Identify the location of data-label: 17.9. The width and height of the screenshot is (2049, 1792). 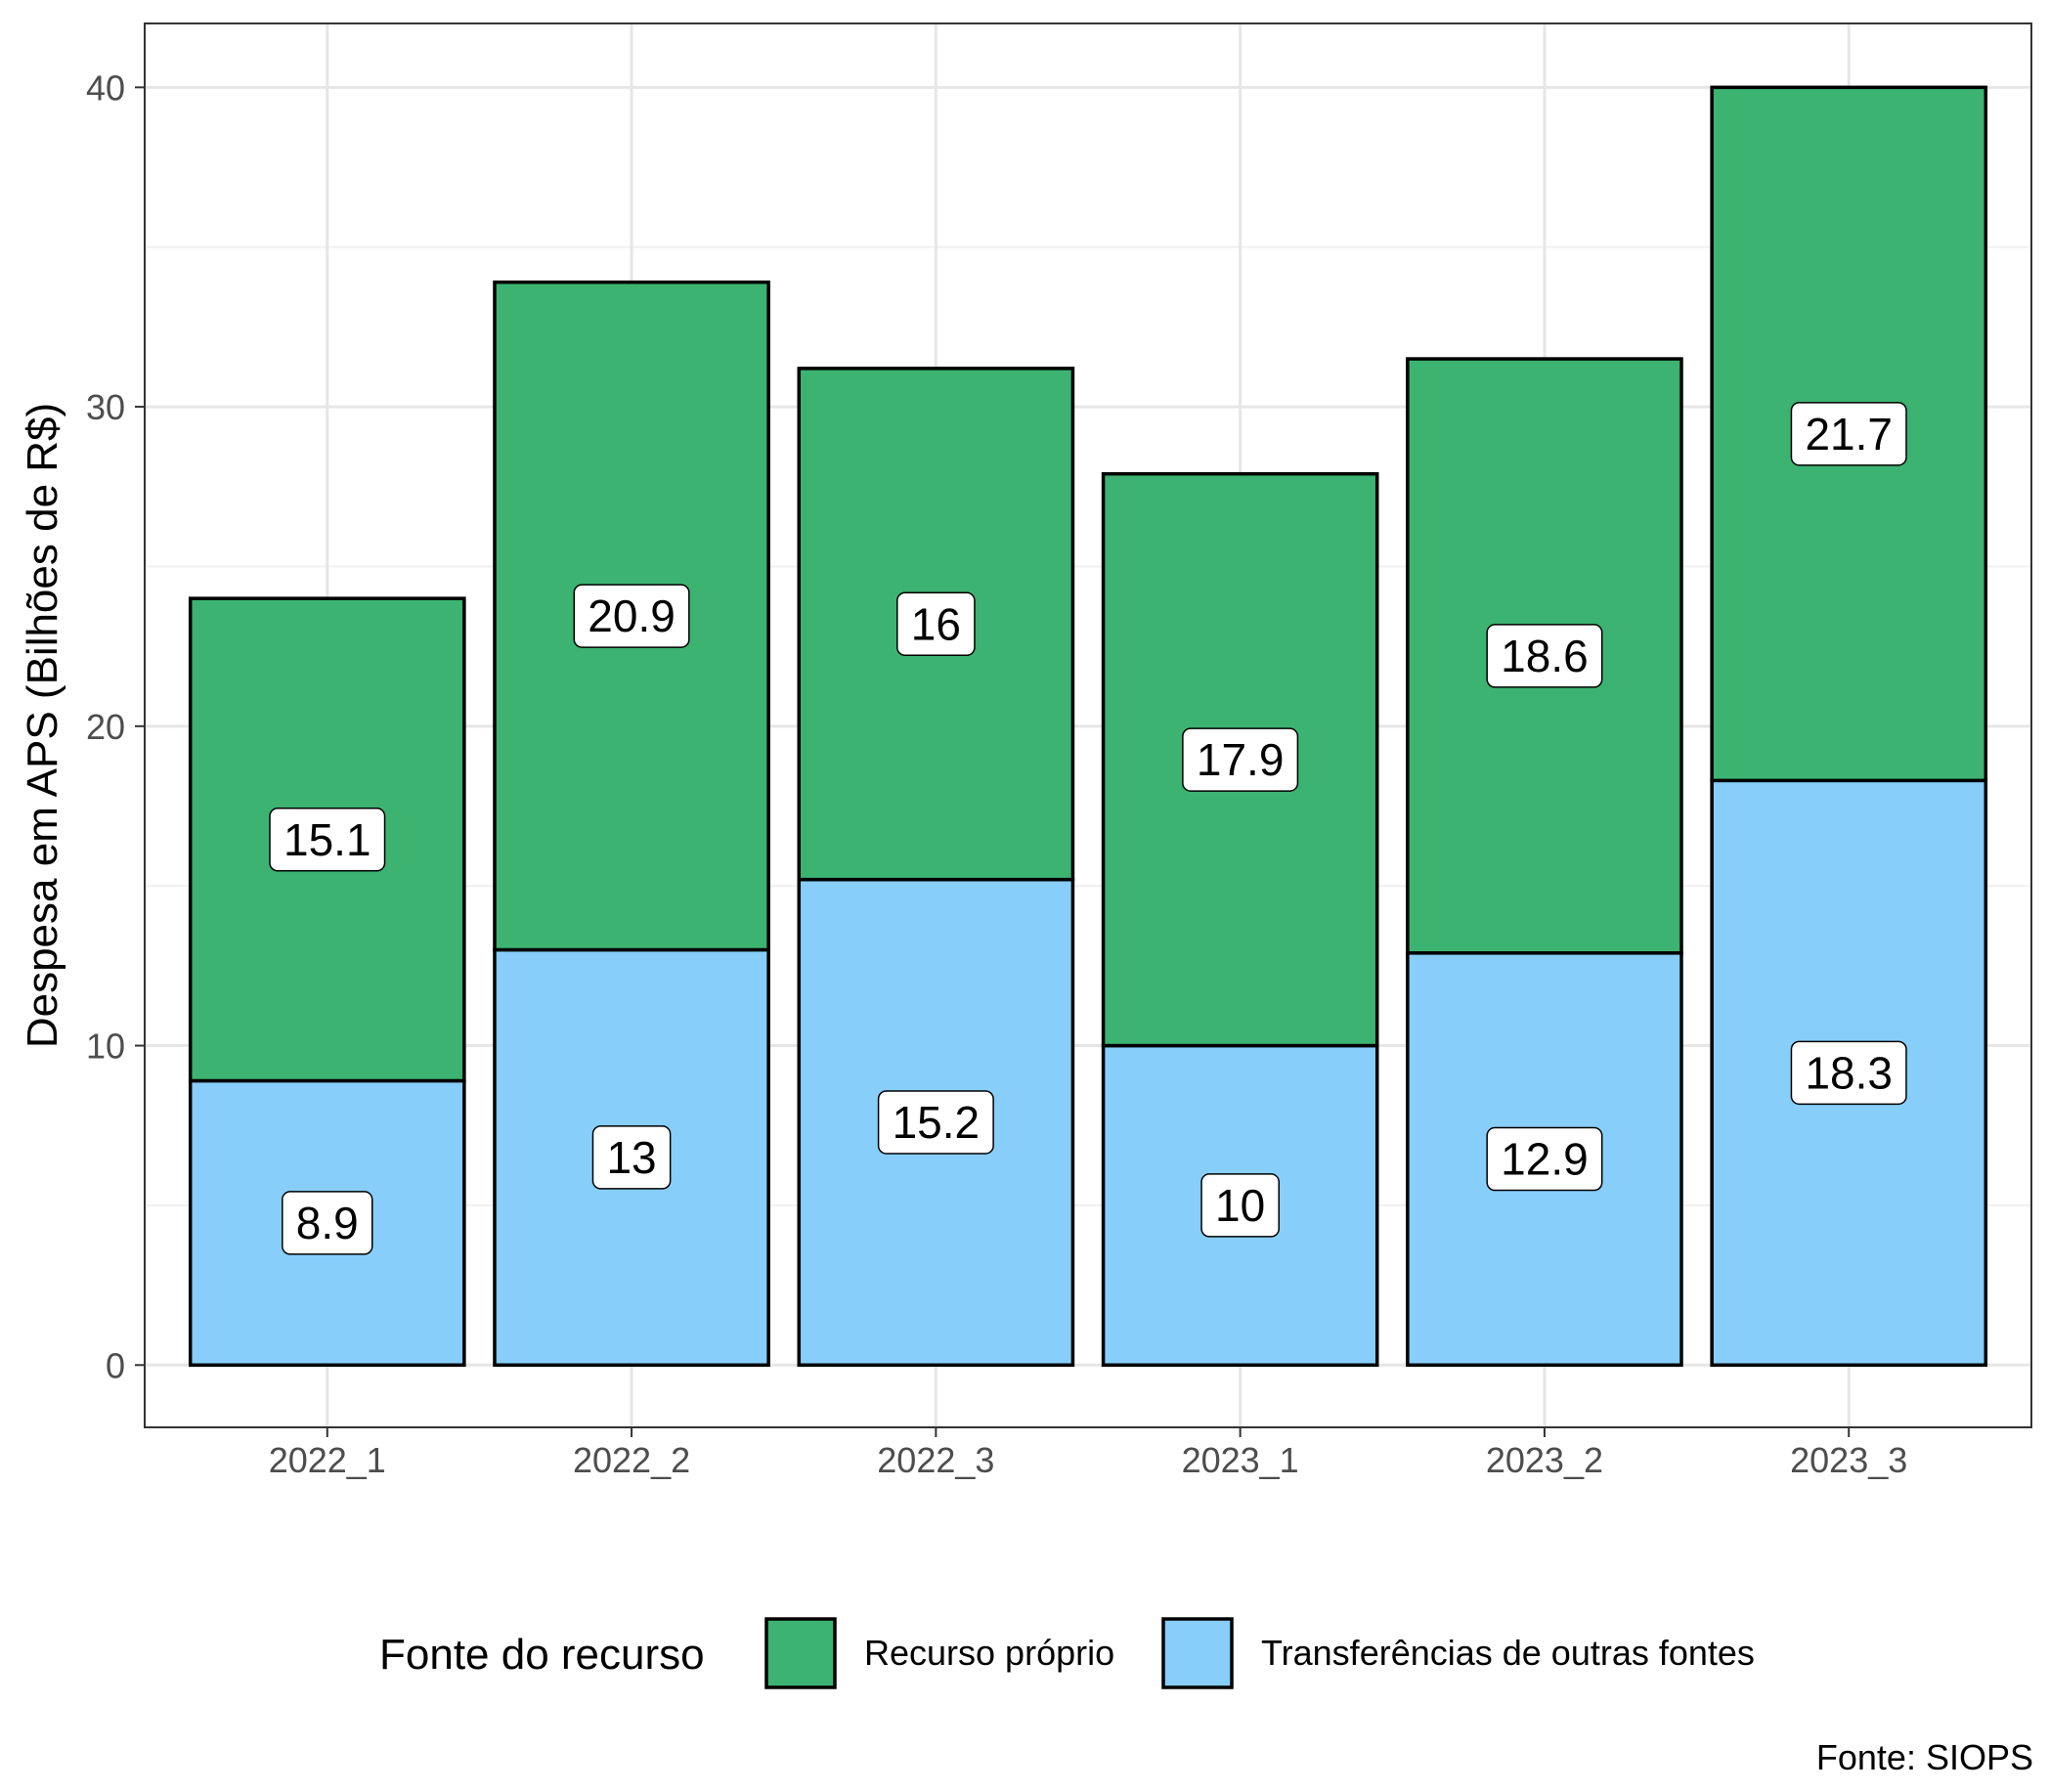
(1240, 759).